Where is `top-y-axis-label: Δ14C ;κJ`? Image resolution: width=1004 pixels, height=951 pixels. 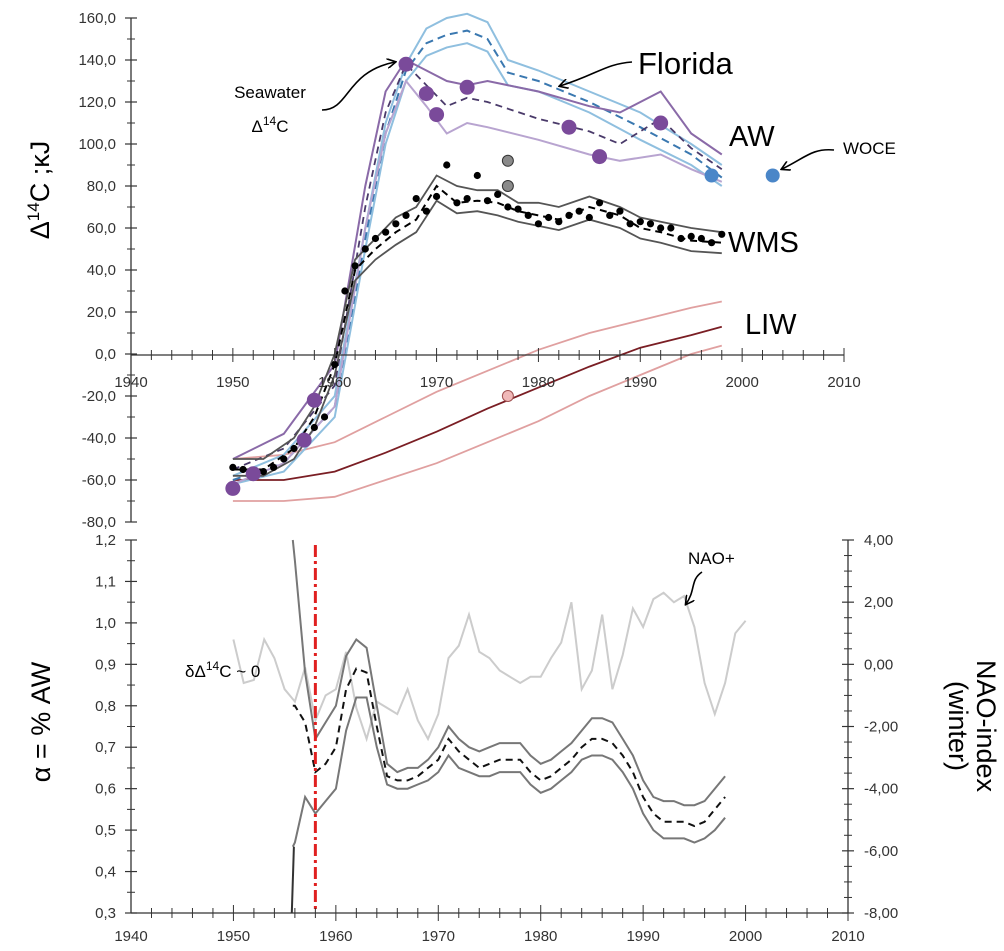 top-y-axis-label: Δ14C ;κJ is located at coordinates (39, 190).